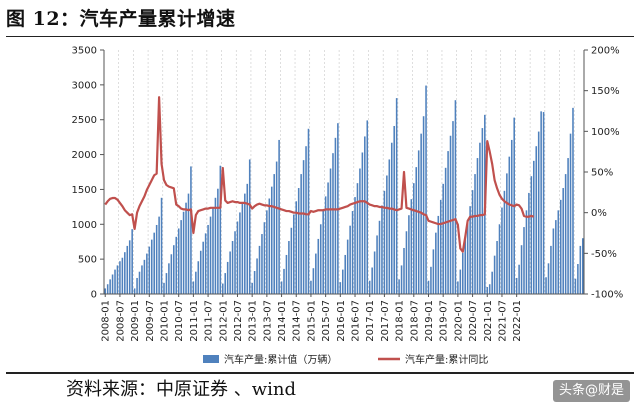  Describe the element at coordinates (370, 321) in the screenshot. I see `x-tick-label: 2017-01` at that location.